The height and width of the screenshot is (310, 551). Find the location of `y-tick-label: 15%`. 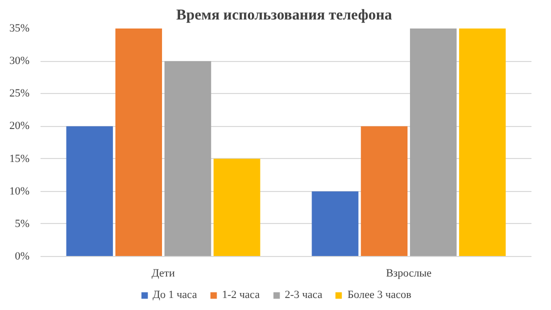

y-tick-label: 15% is located at coordinates (19, 158).